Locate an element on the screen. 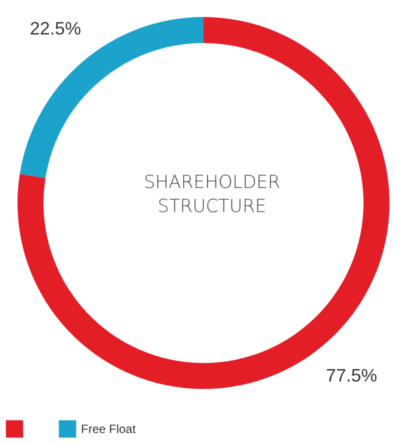 The width and height of the screenshot is (407, 443). data-label: 77.5% is located at coordinates (352, 375).